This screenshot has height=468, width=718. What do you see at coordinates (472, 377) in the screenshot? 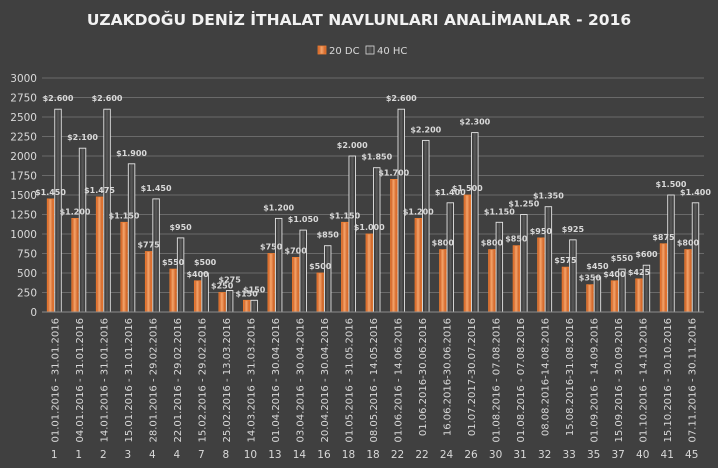
I see `x-tick-label: 01.07.2017-30.07.2016` at bounding box center [472, 377].